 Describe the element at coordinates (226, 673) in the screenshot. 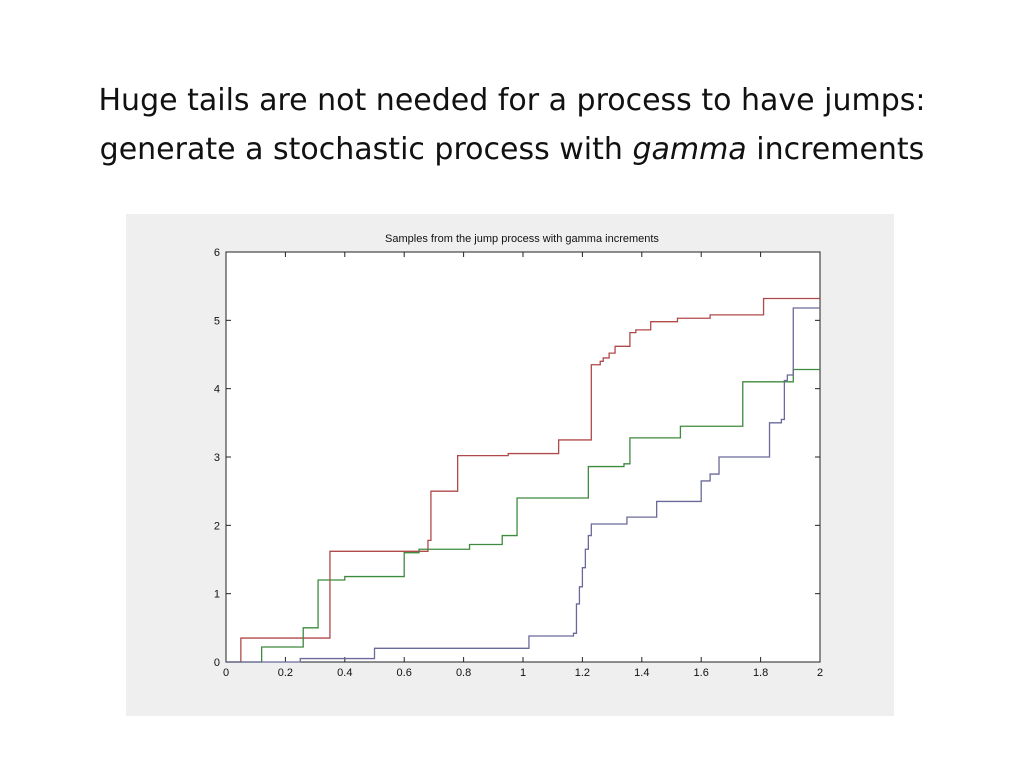

I see `x-tick-label: 0` at that location.